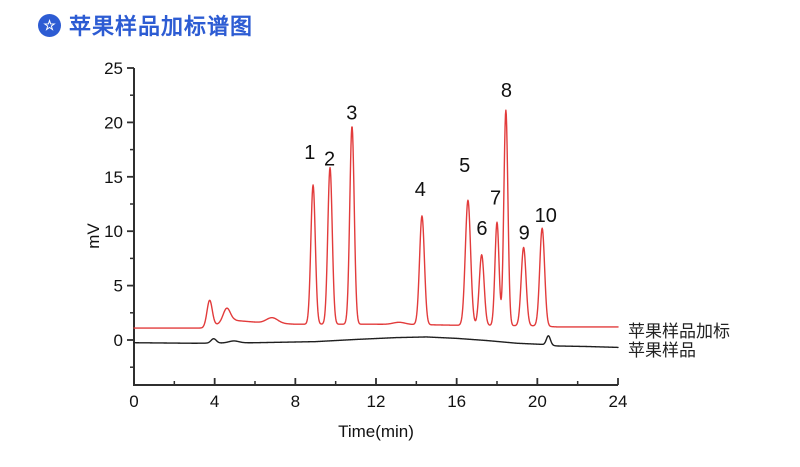 The image size is (800, 467). I want to click on legend-label-sample: 苹果样品, so click(662, 350).